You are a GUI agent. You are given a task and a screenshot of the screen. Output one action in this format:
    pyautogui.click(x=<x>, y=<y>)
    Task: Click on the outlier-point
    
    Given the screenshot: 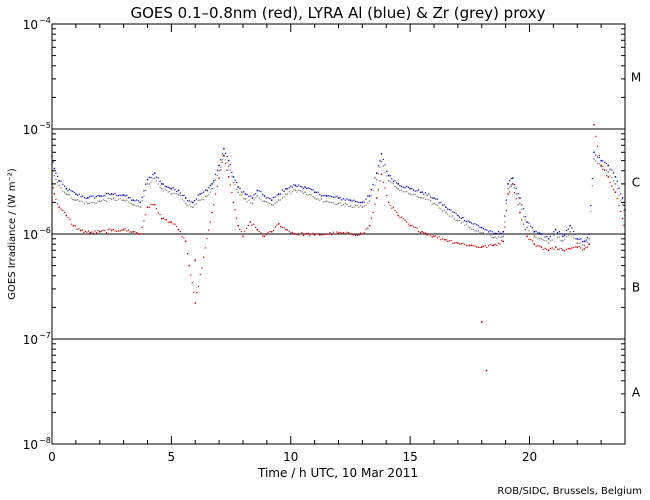 What is the action you would take?
    pyautogui.click(x=195, y=260)
    